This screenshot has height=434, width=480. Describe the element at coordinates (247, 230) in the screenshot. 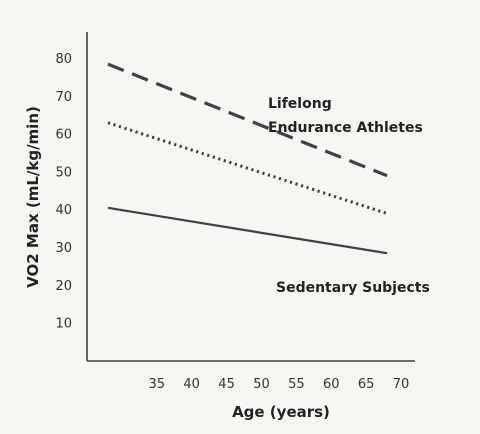

I see `series-line-solid` at that location.